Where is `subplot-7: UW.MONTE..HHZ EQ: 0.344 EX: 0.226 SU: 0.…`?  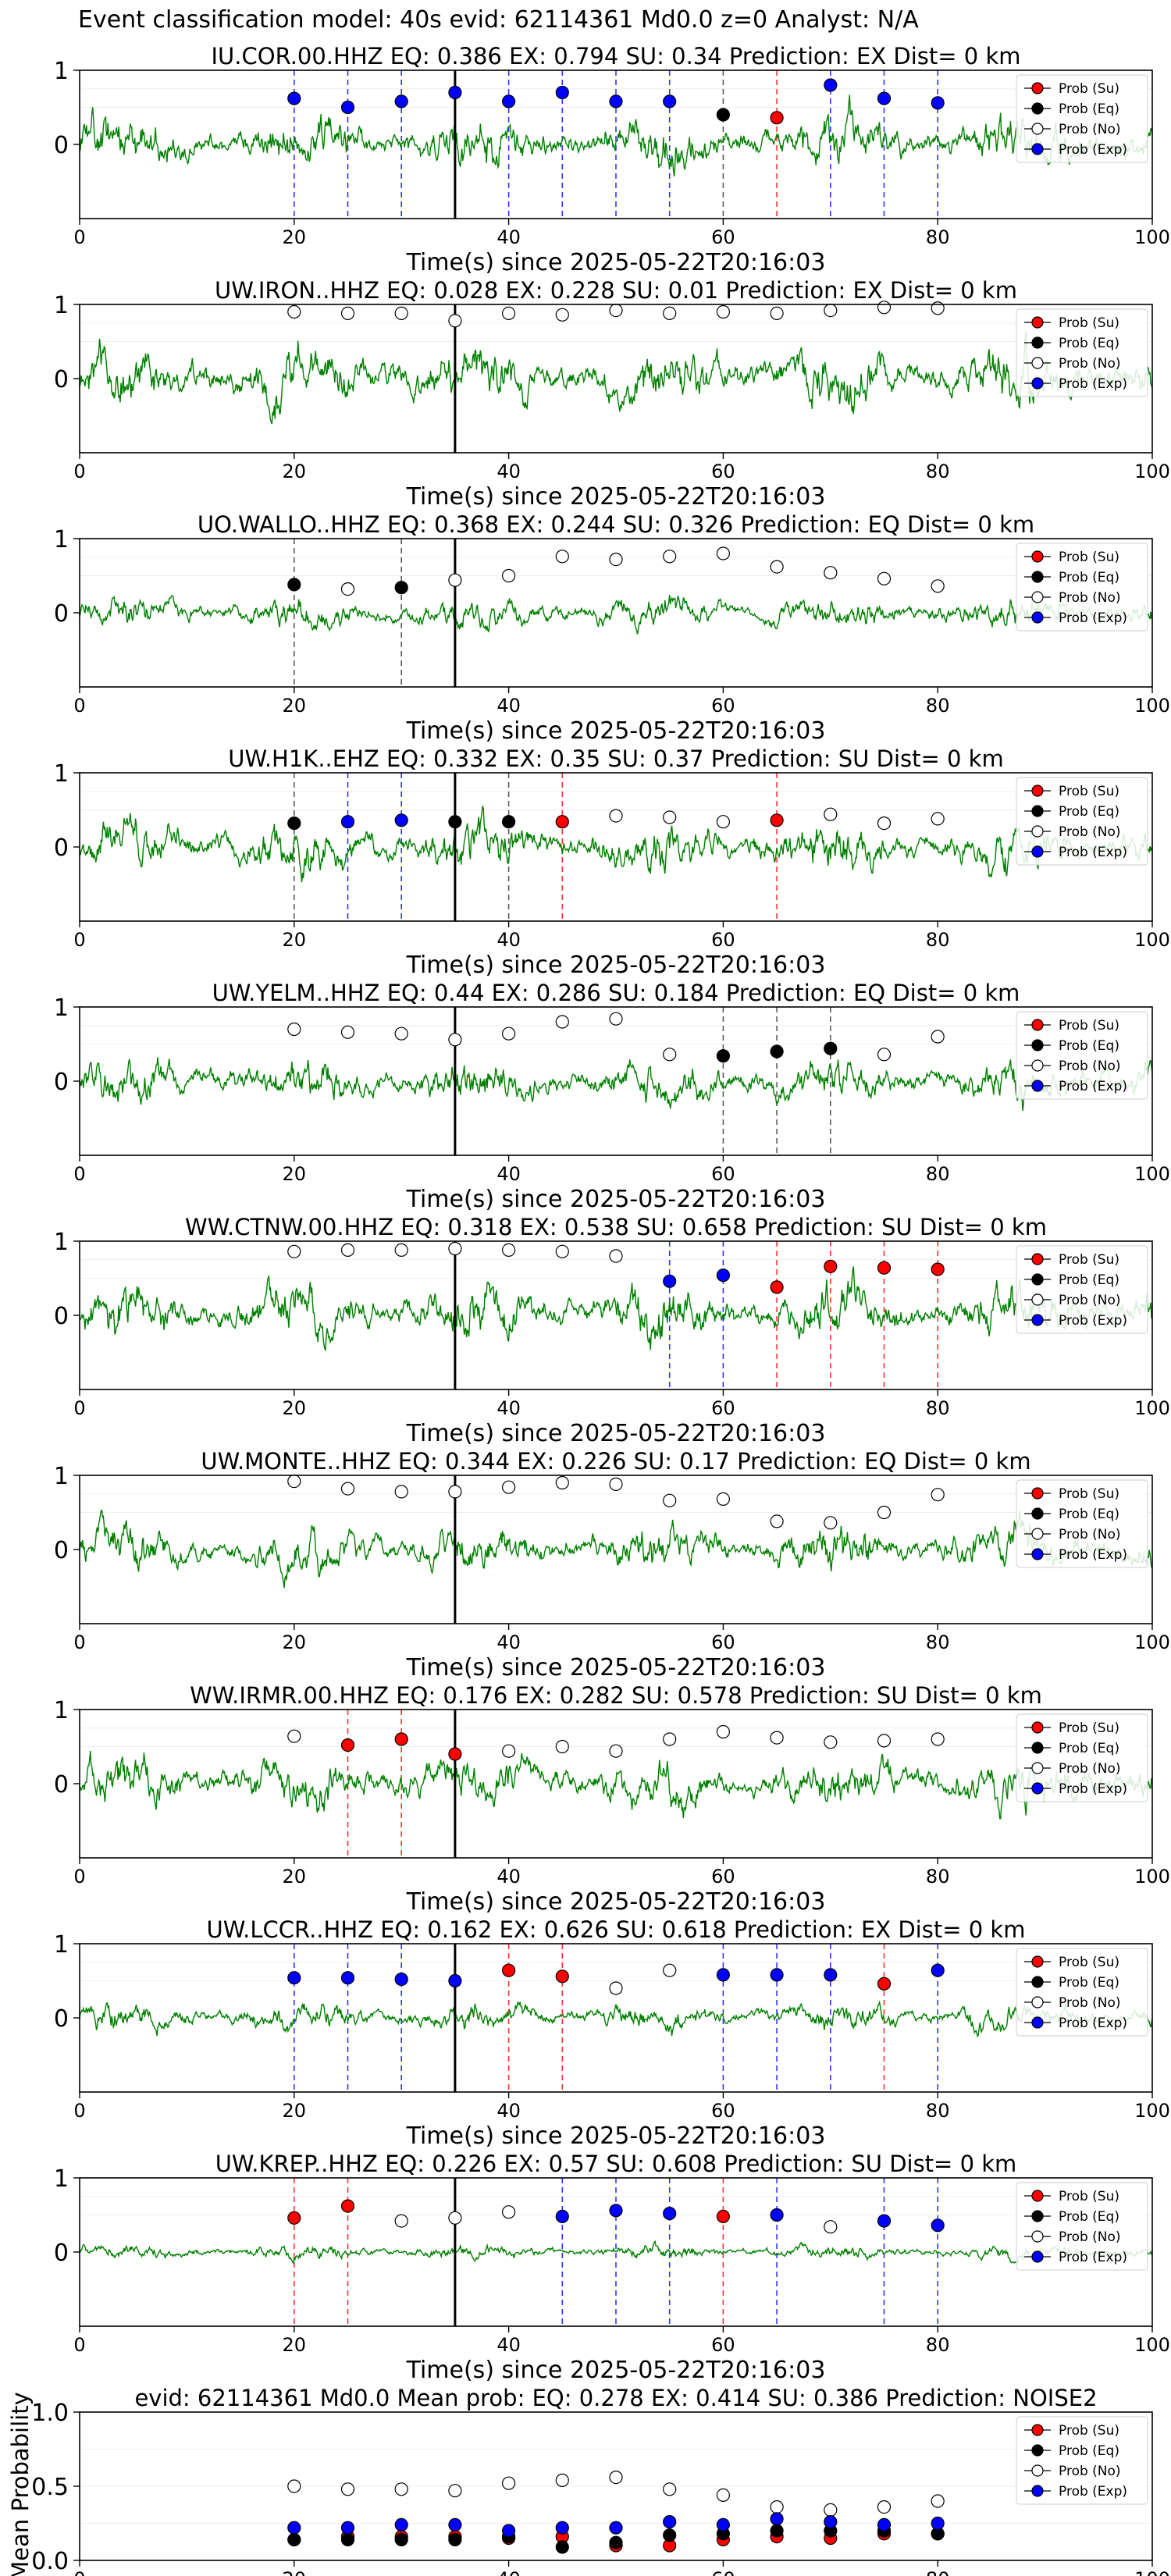
subplot-7: UW.MONTE..HHZ EQ: 0.344 EX: 0.226 SU: 0.… is located at coordinates (612, 1564).